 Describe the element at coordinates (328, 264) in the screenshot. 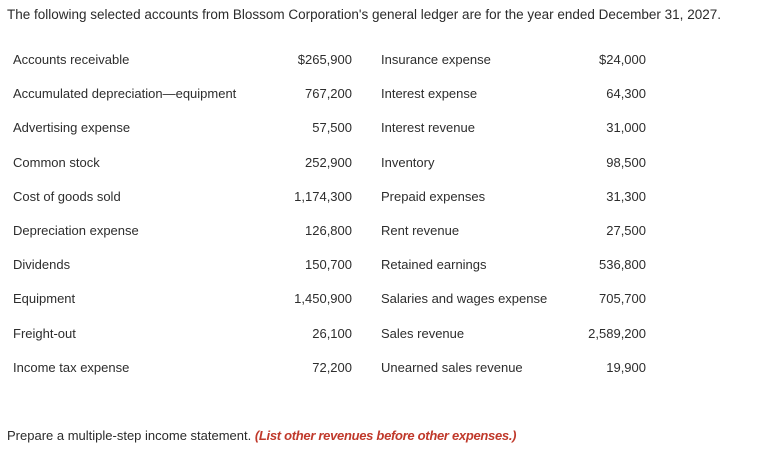

I see `account-amount: 150,700` at that location.